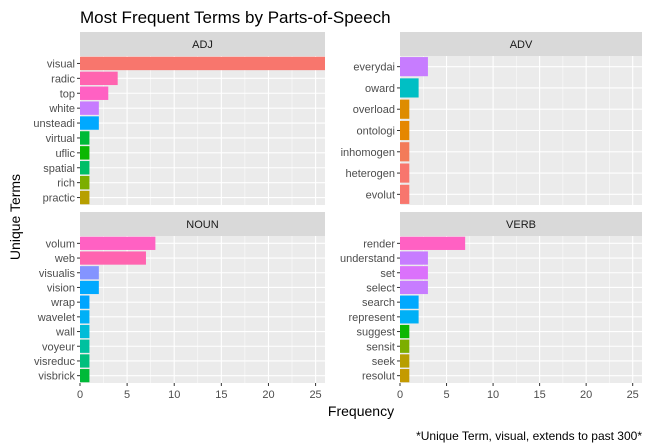 This screenshot has height=447, width=652. Describe the element at coordinates (380, 89) in the screenshot. I see `y-tick-label: oward` at that location.